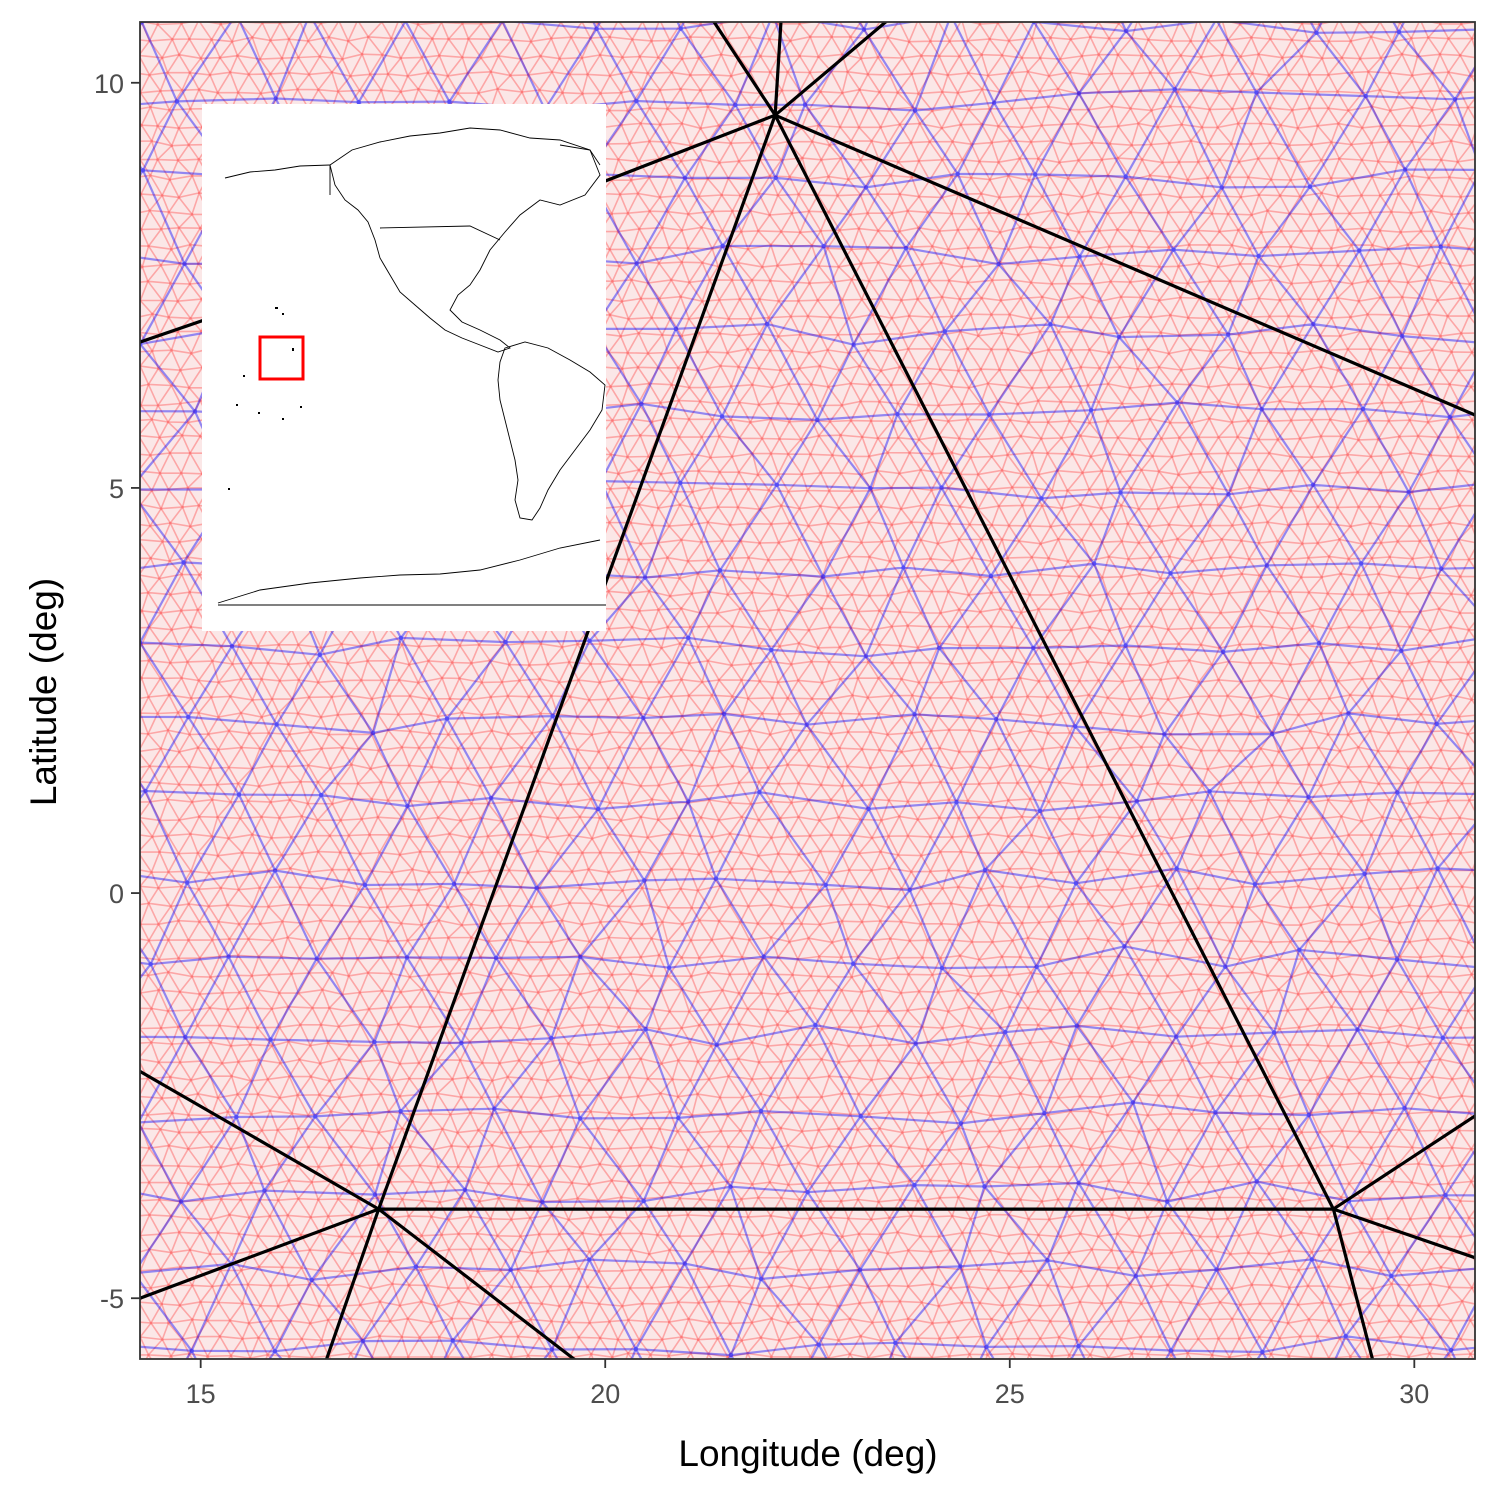  I want to click on y-tick-label: 0, so click(116, 894).